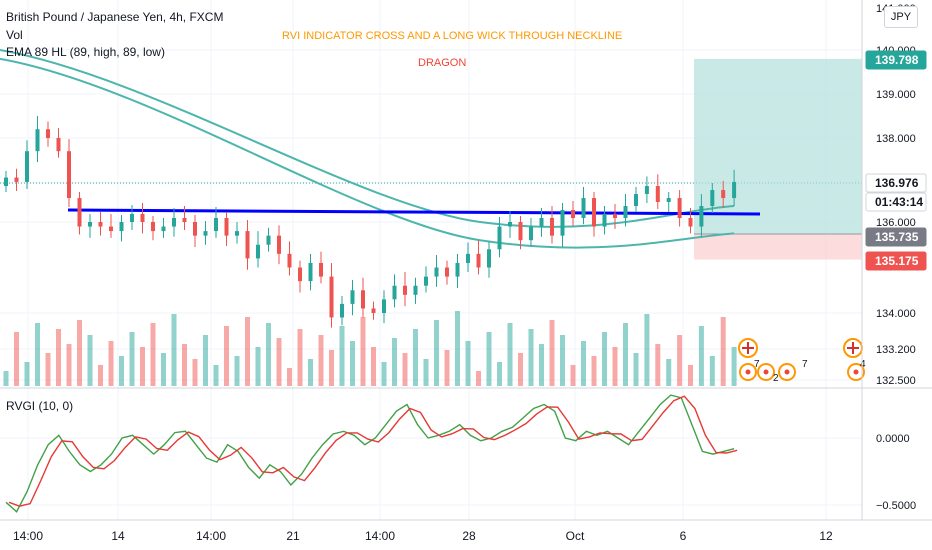 The image size is (932, 550). I want to click on position-zones, so click(778, 159).